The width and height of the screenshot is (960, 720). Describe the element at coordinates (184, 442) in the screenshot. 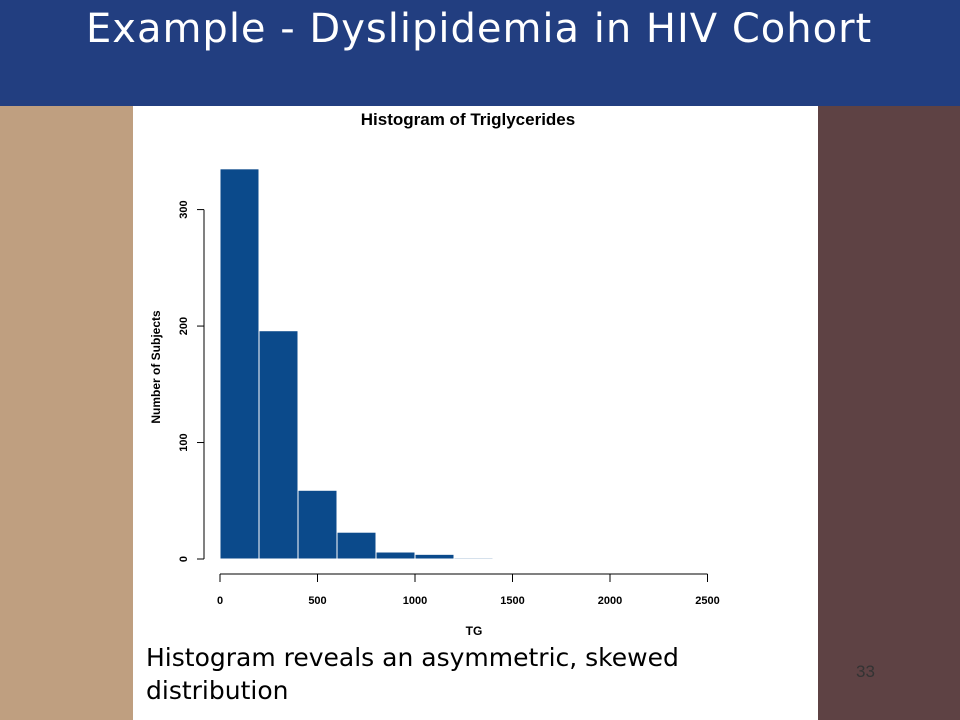

I see `y-tick-label: 100` at that location.